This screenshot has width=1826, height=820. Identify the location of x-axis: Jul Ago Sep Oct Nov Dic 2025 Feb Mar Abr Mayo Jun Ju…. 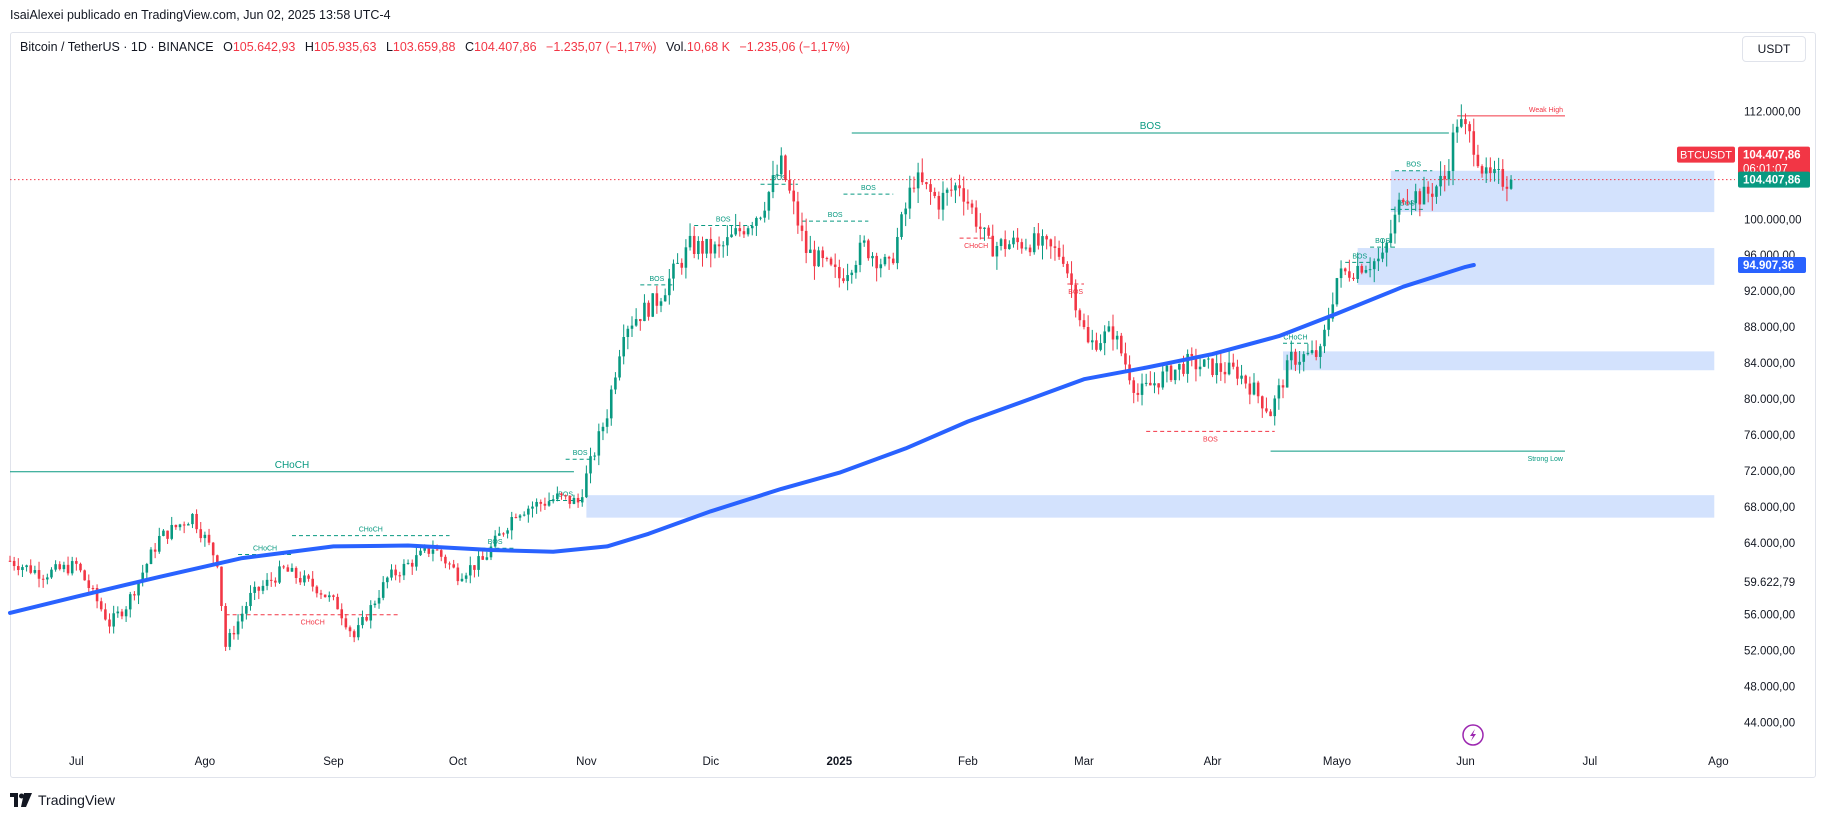
(899, 762).